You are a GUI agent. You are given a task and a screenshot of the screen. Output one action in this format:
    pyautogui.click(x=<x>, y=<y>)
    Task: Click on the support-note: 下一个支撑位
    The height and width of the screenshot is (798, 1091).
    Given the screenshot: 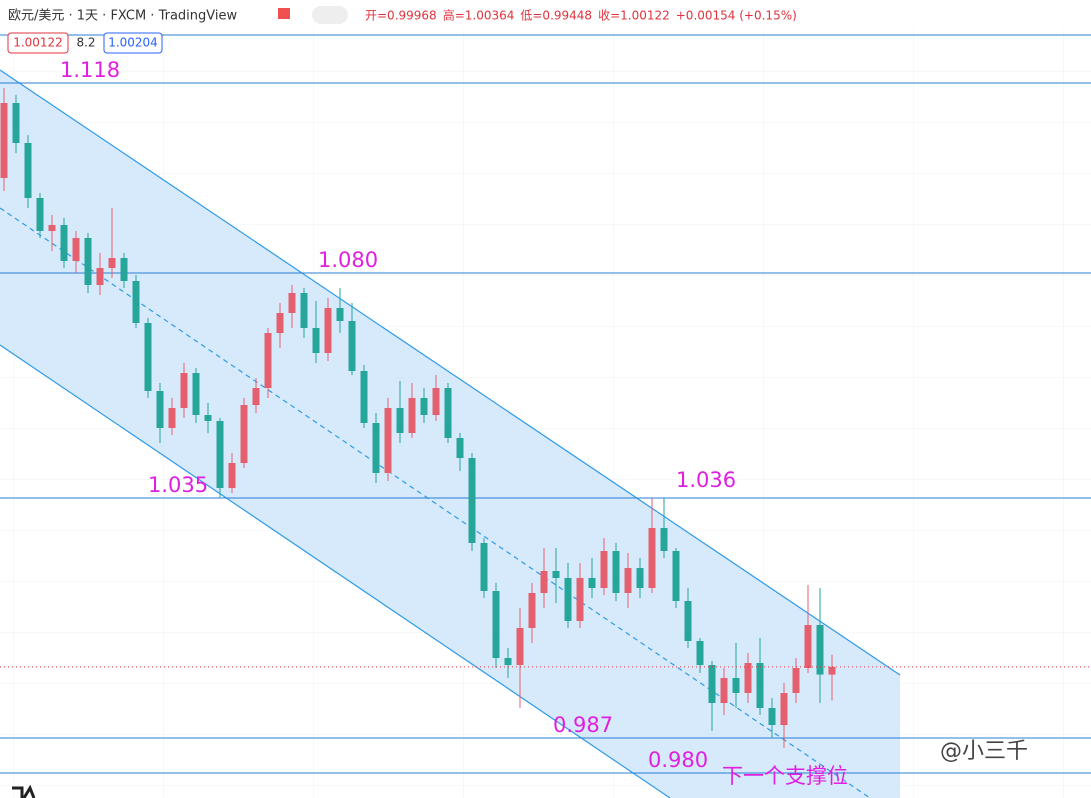 What is the action you would take?
    pyautogui.click(x=785, y=776)
    